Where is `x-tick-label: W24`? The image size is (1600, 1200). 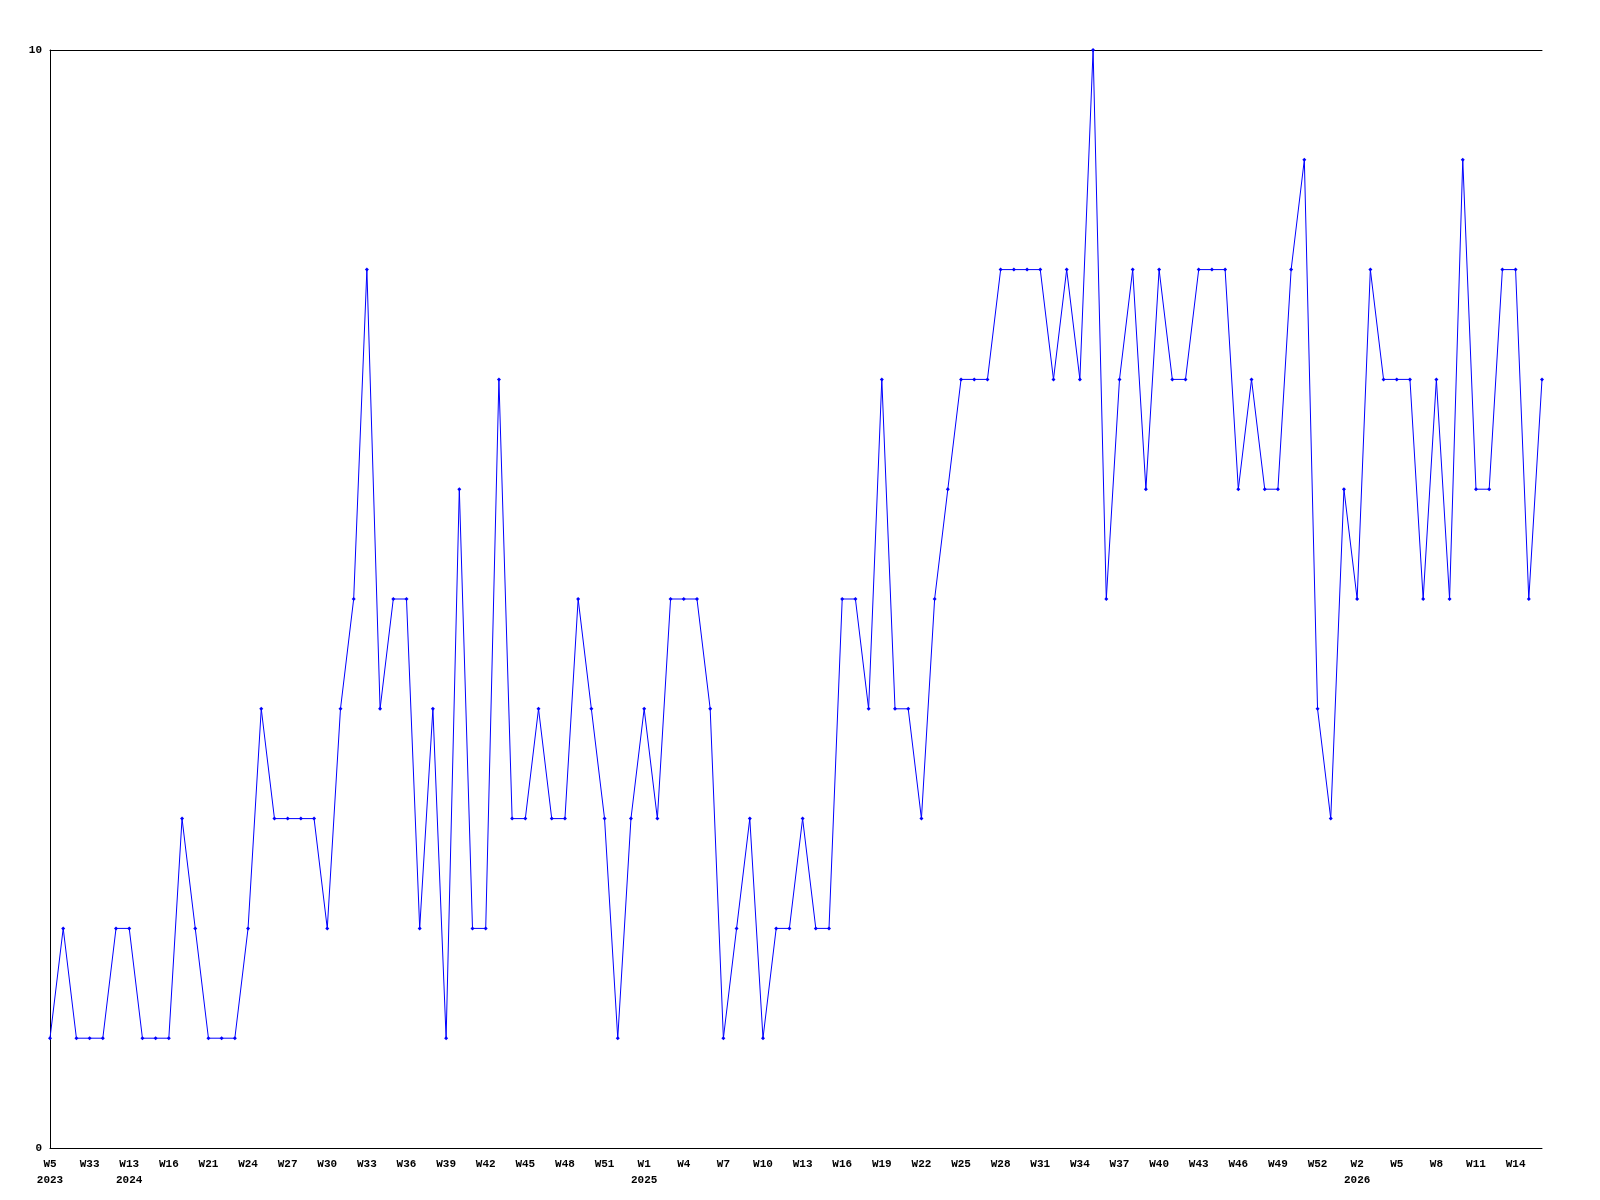
x-tick-label: W24 is located at coordinates (248, 1164).